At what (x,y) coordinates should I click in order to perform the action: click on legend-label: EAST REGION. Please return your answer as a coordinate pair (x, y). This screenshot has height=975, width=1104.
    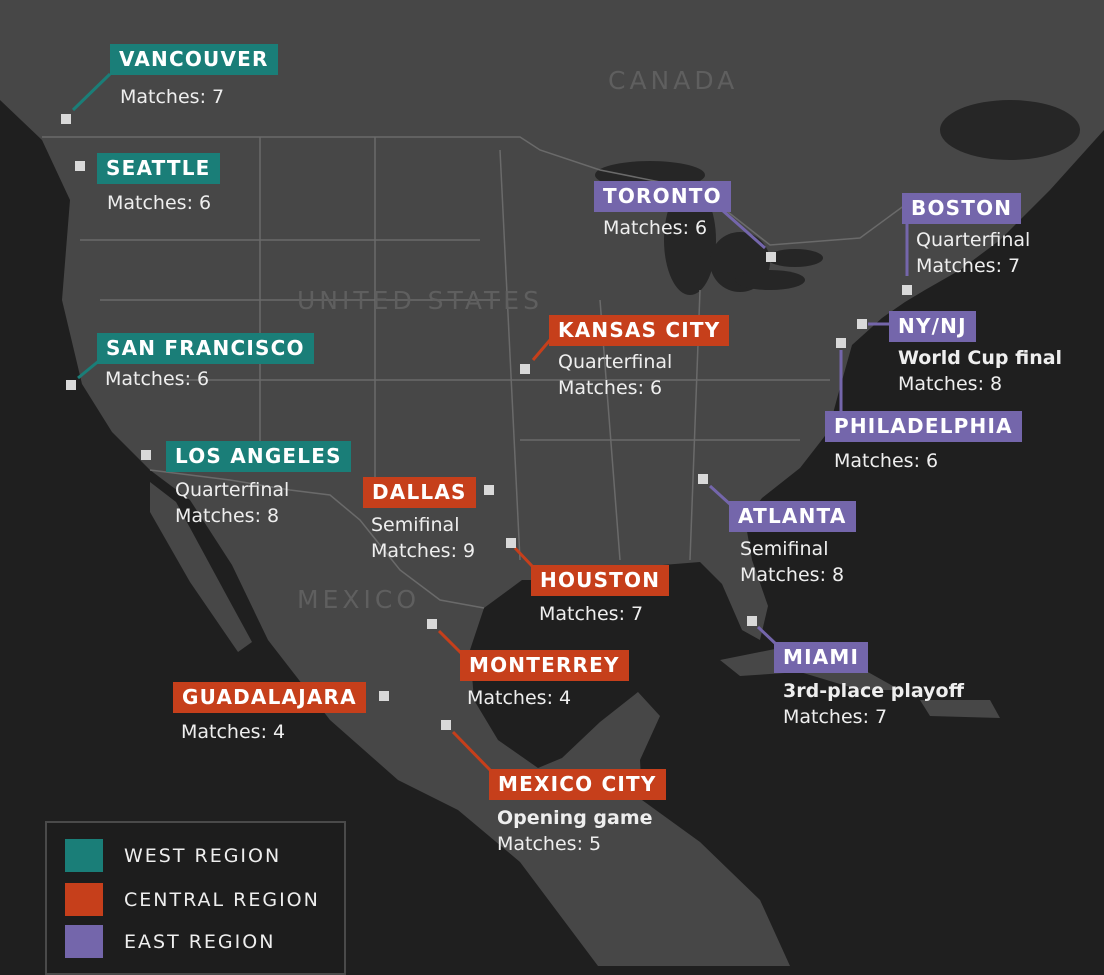
    Looking at the image, I should click on (200, 941).